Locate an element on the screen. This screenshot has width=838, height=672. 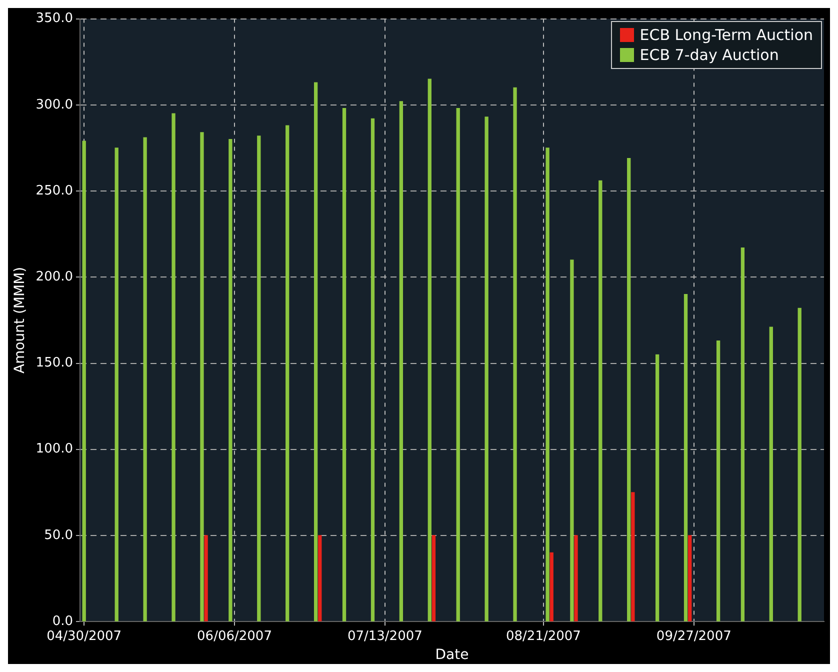
legend-label: ECB 7-day Auction is located at coordinates (709, 54).